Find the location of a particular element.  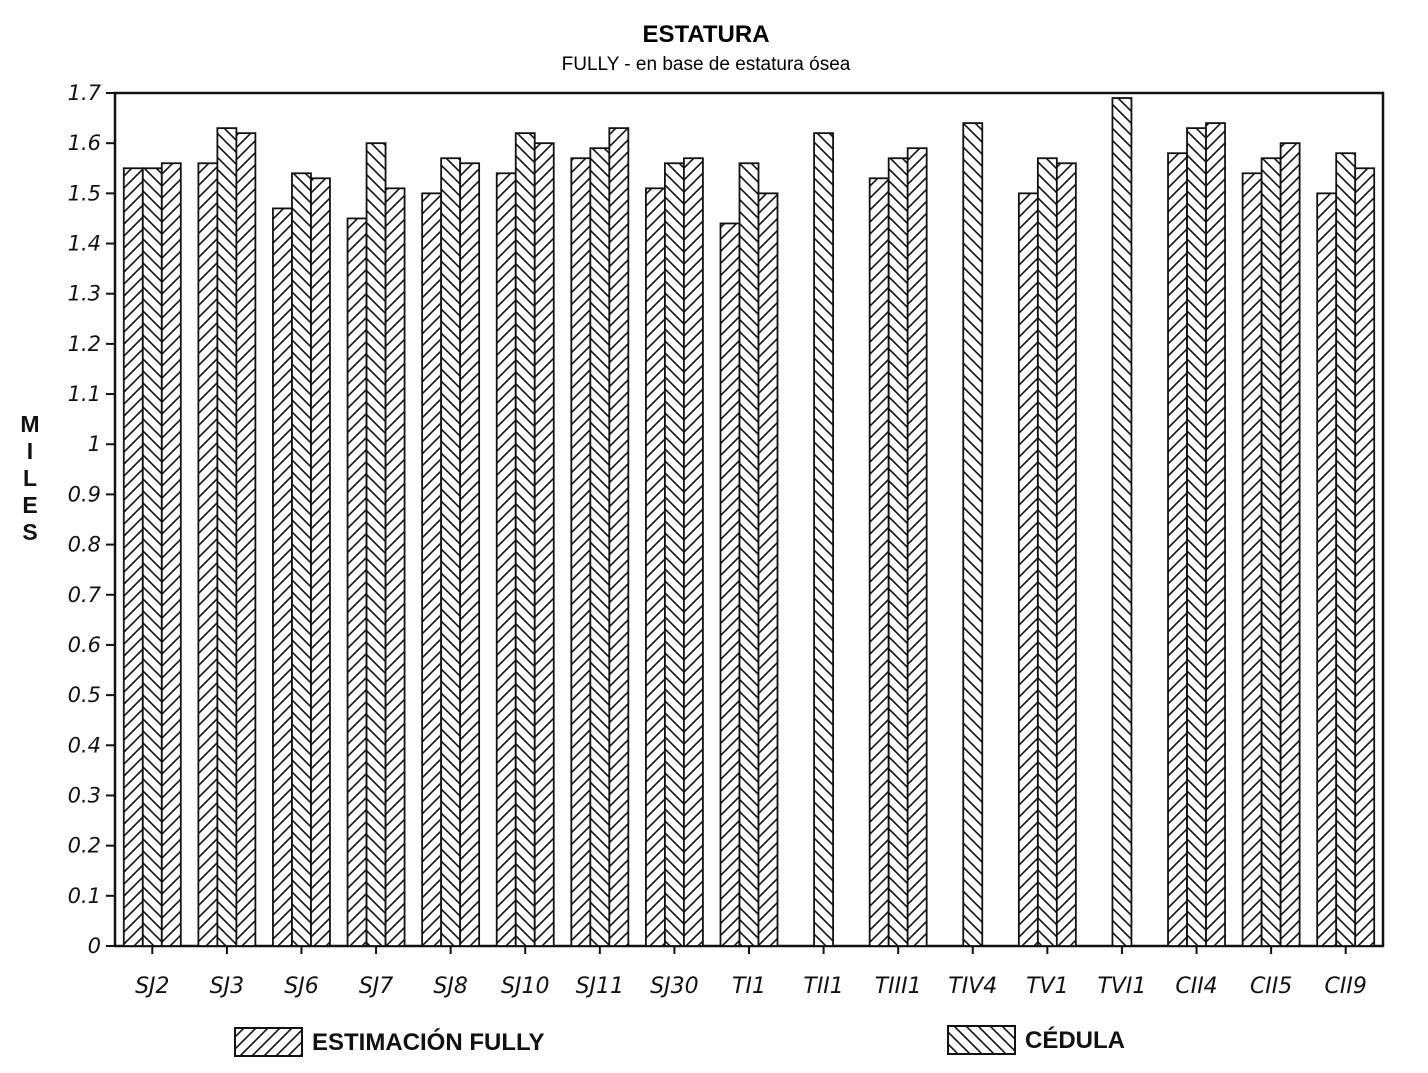

legend-label-estimacion-fully: ESTIMACIÓN FULLY is located at coordinates (428, 1042).